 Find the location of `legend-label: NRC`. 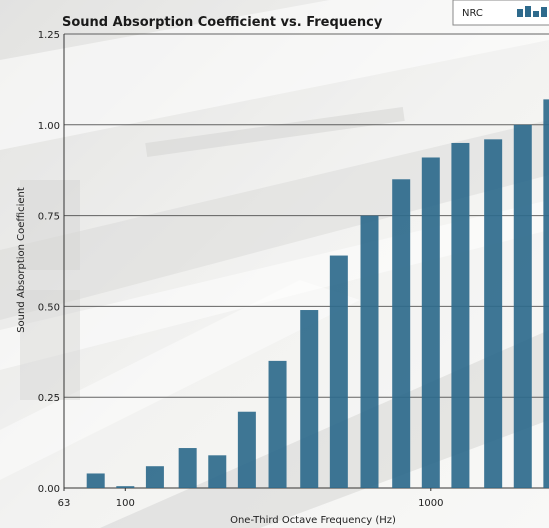

legend-label: NRC is located at coordinates (472, 13).